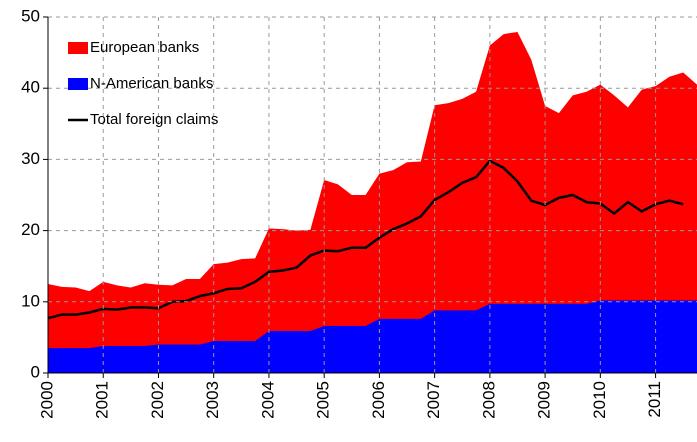 The height and width of the screenshot is (442, 697). What do you see at coordinates (157, 400) in the screenshot?
I see `x-tick-label: 2002` at bounding box center [157, 400].